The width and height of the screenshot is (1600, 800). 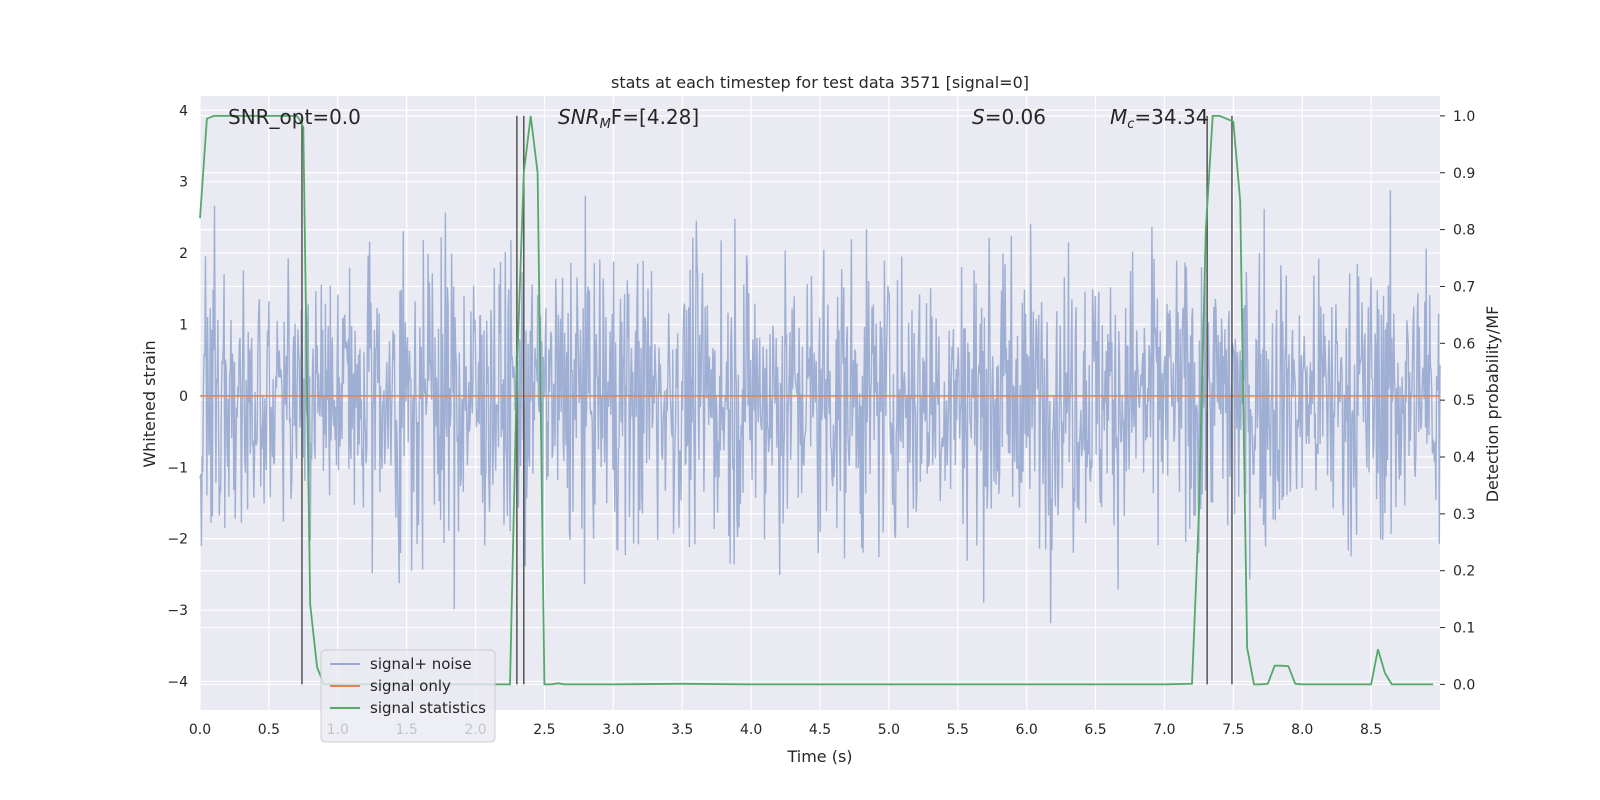 I want to click on x-tick-label: 7.5, so click(x=1233, y=730).